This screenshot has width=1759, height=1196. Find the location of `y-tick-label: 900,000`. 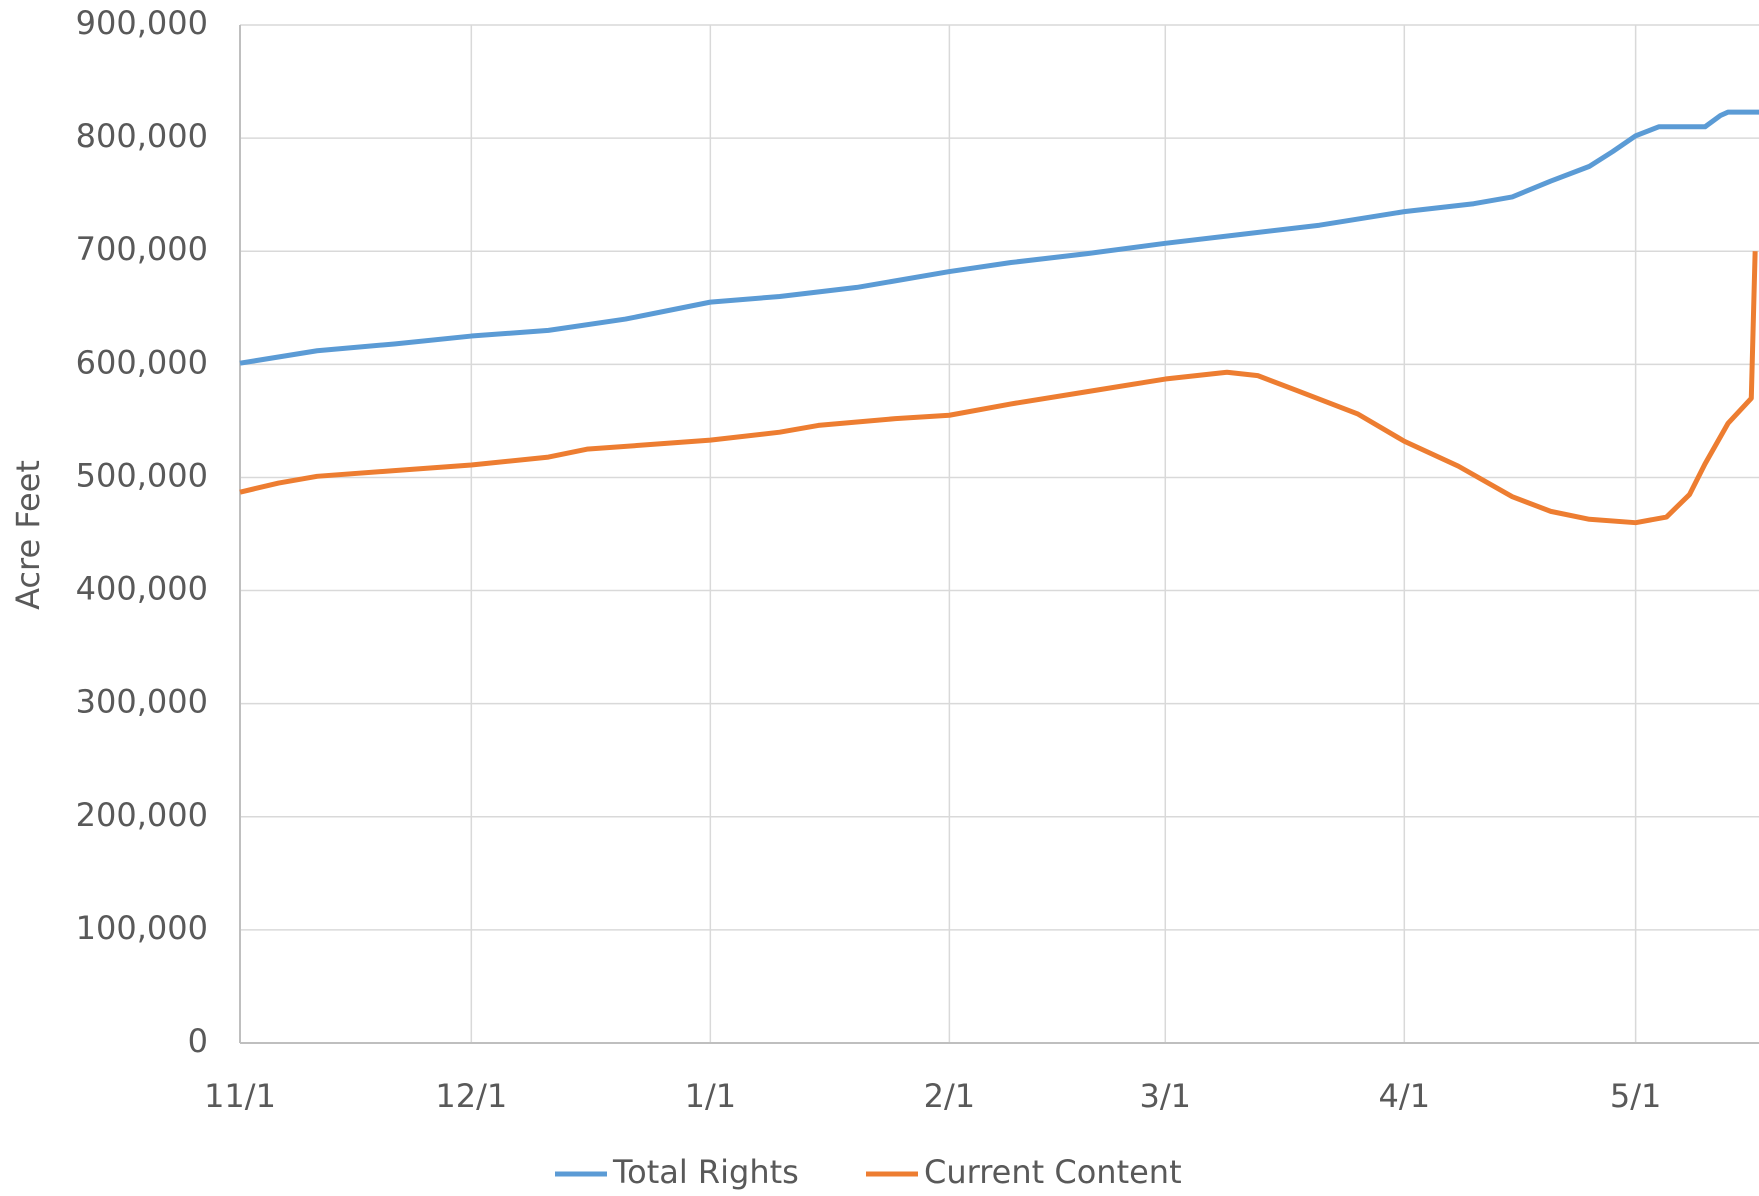

y-tick-label: 900,000 is located at coordinates (142, 23).